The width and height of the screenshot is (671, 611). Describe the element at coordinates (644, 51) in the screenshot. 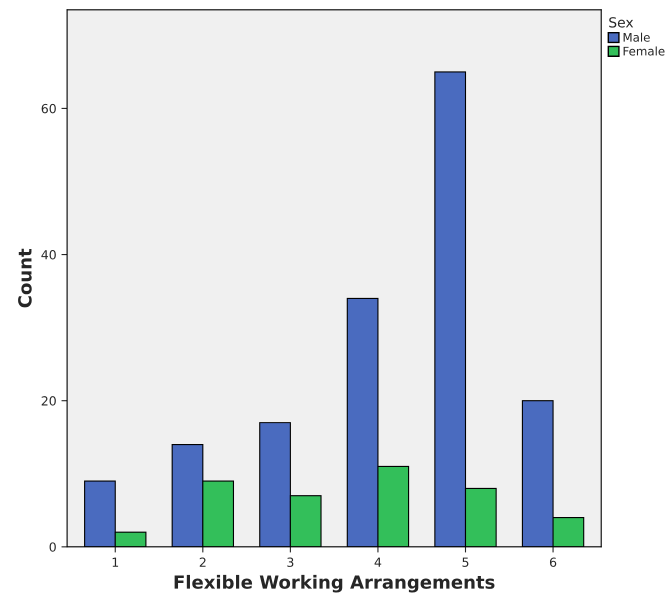

I see `legend-label: Female` at that location.